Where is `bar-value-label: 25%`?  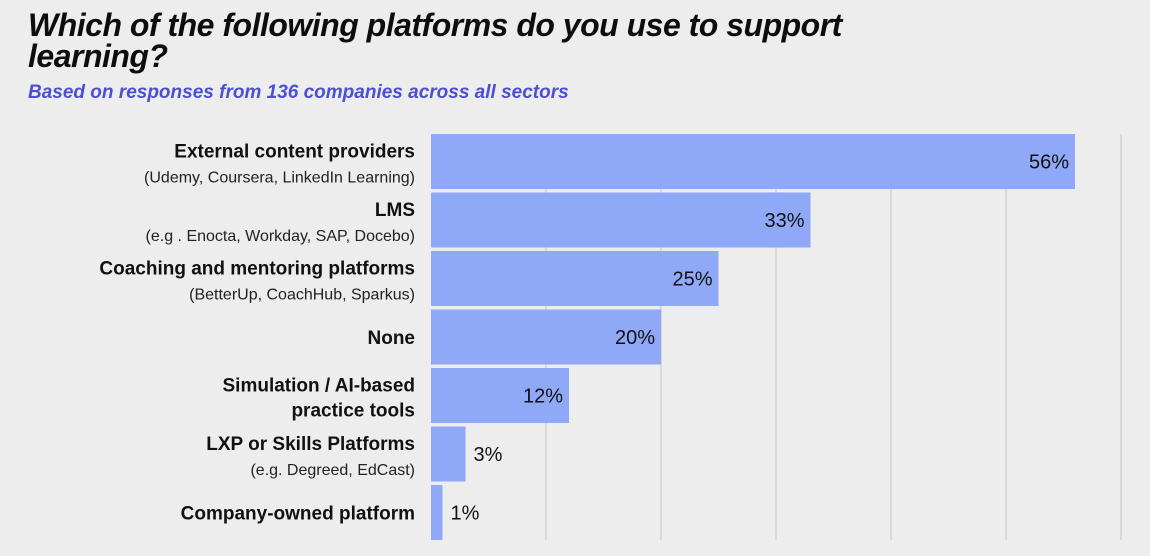 bar-value-label: 25% is located at coordinates (692, 280).